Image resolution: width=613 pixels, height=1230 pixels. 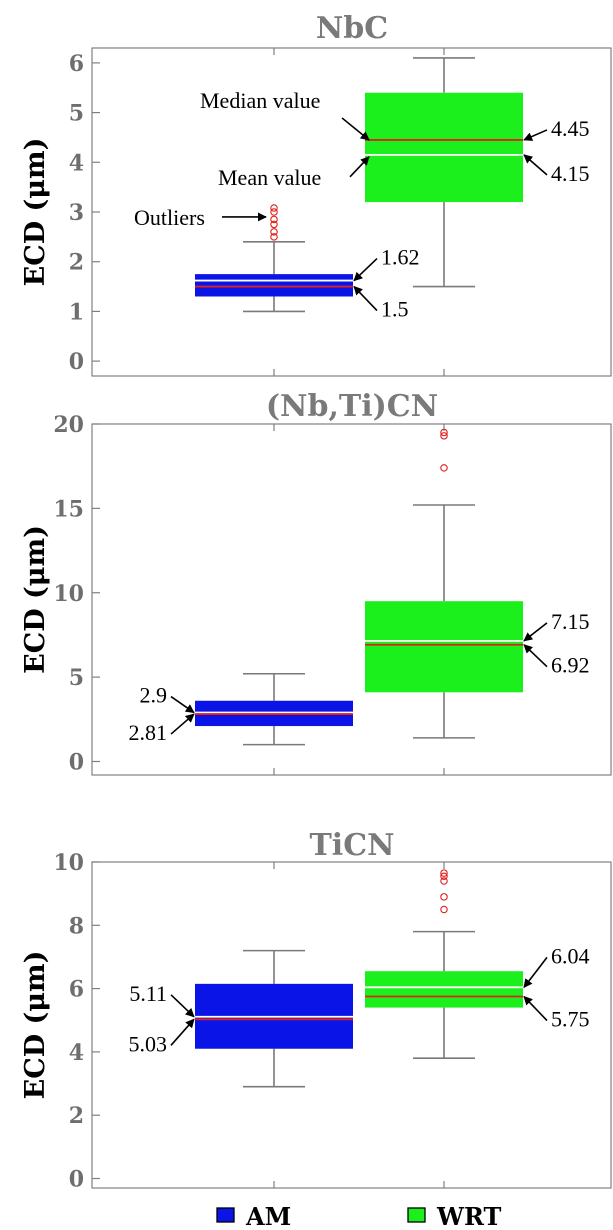 I want to click on annotation-label: 5.03, so click(x=148, y=1043).